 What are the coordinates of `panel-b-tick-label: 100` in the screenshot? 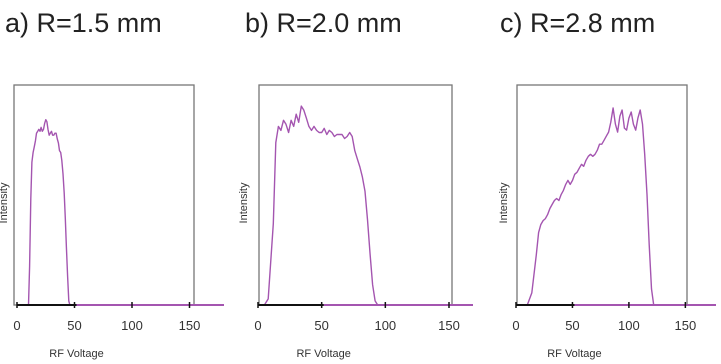 It's located at (385, 325).